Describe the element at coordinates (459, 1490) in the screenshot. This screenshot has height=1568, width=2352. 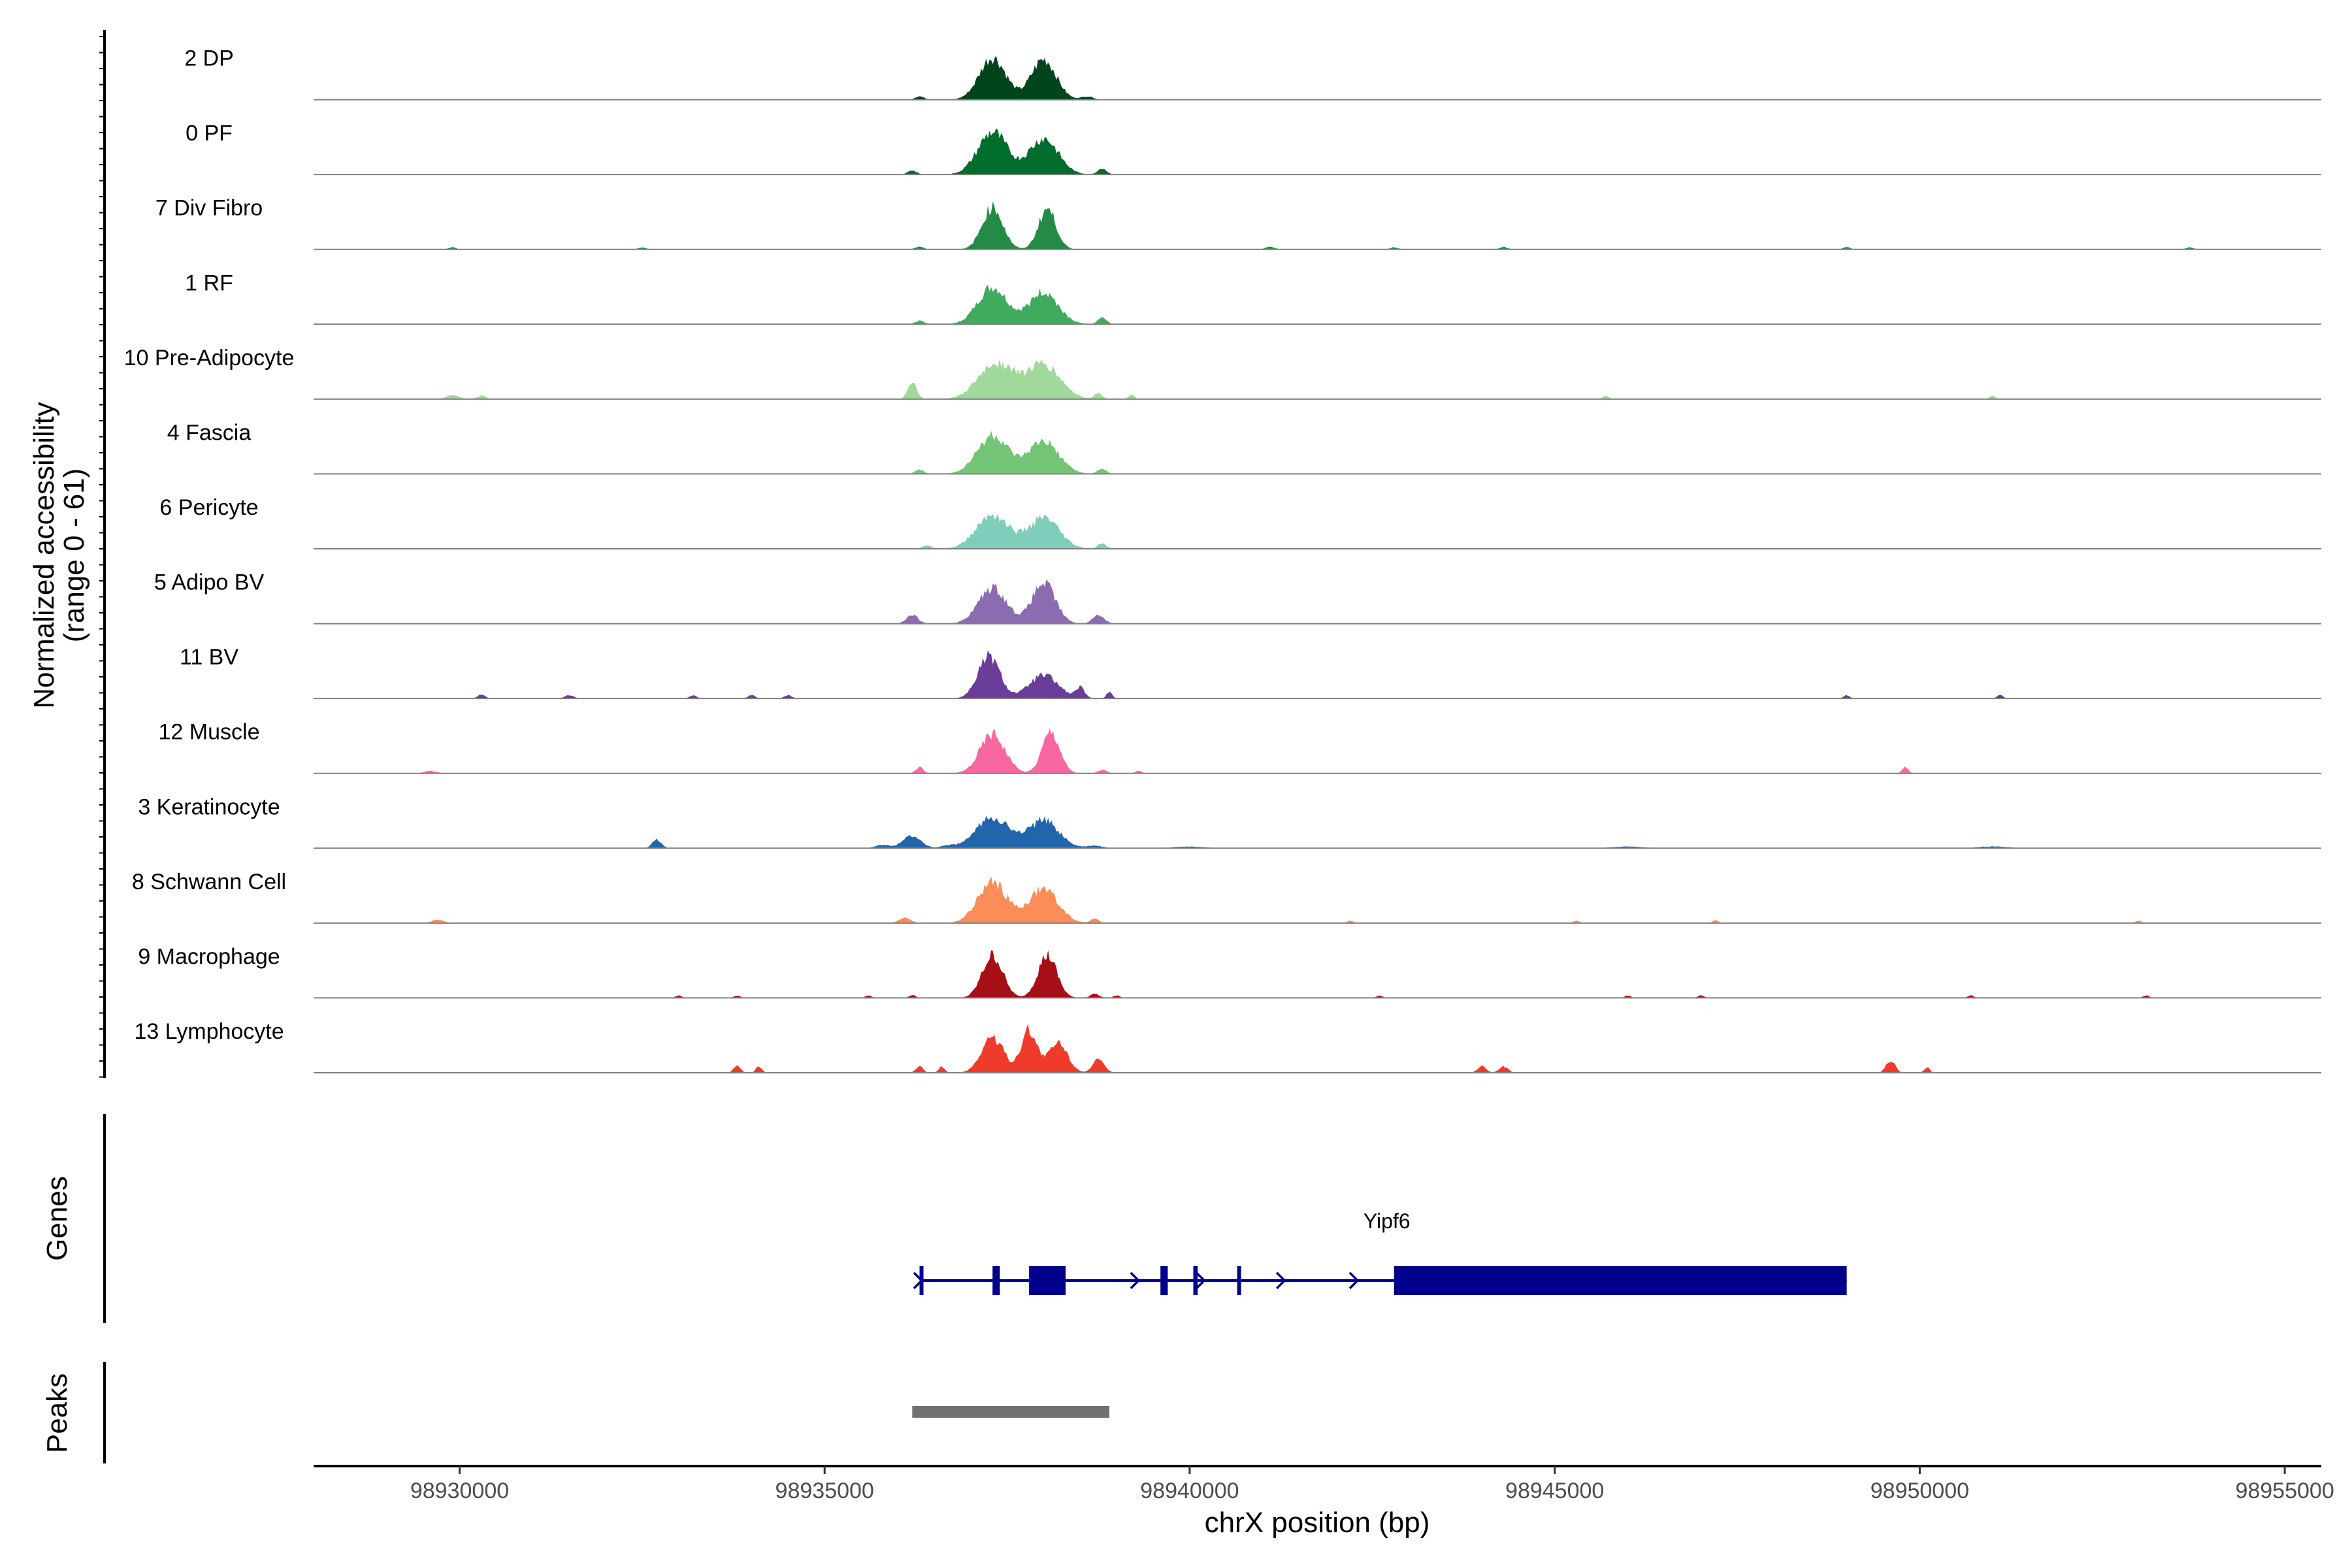
I see `x-tick-label: 98930000` at that location.